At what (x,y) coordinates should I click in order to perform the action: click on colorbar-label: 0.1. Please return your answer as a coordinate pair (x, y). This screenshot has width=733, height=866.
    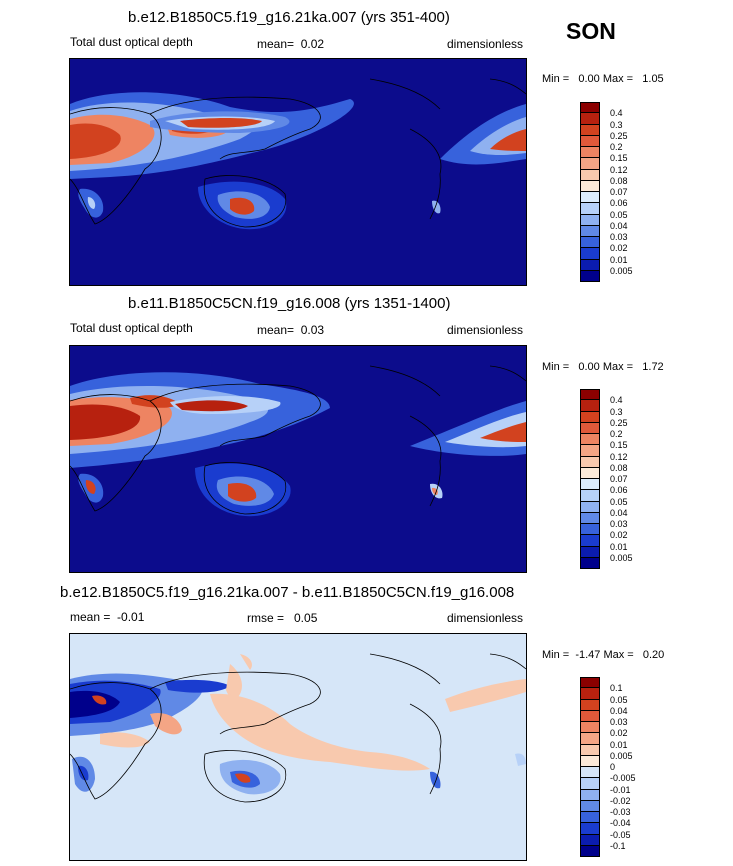
    Looking at the image, I should click on (616, 688).